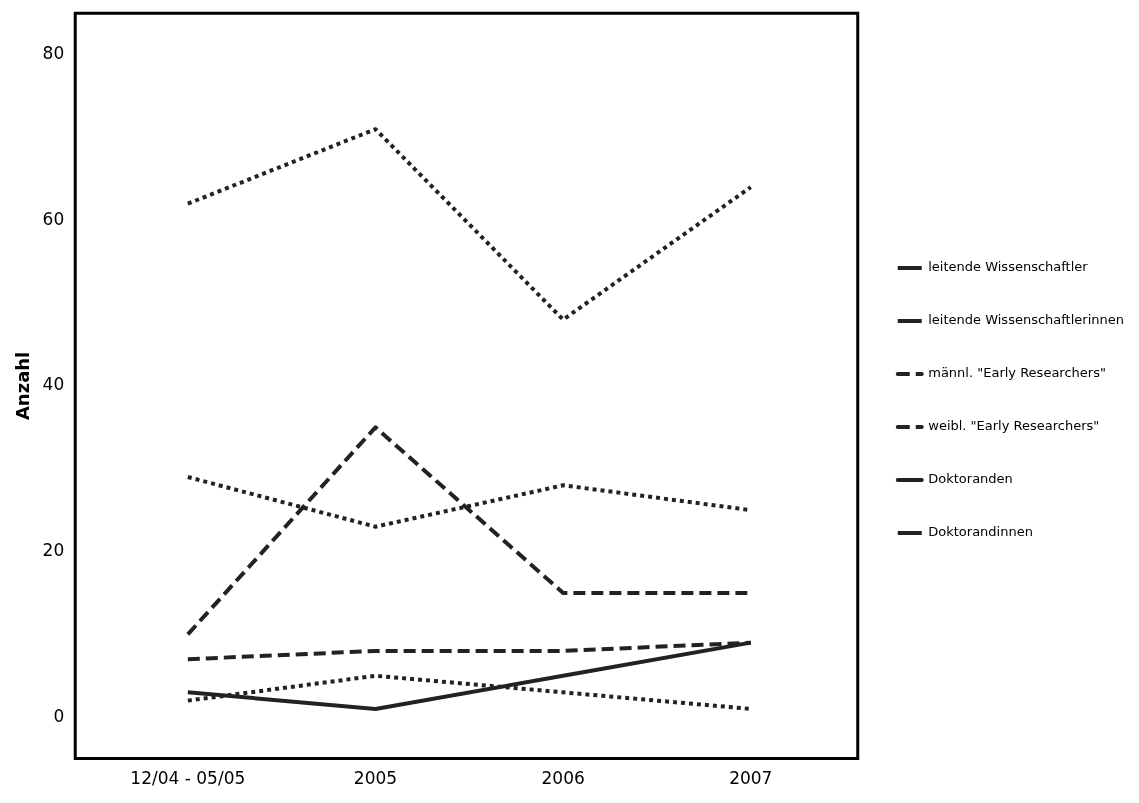 This screenshot has width=1139, height=803. Describe the element at coordinates (375, 778) in the screenshot. I see `x-tick-label: 2005` at that location.